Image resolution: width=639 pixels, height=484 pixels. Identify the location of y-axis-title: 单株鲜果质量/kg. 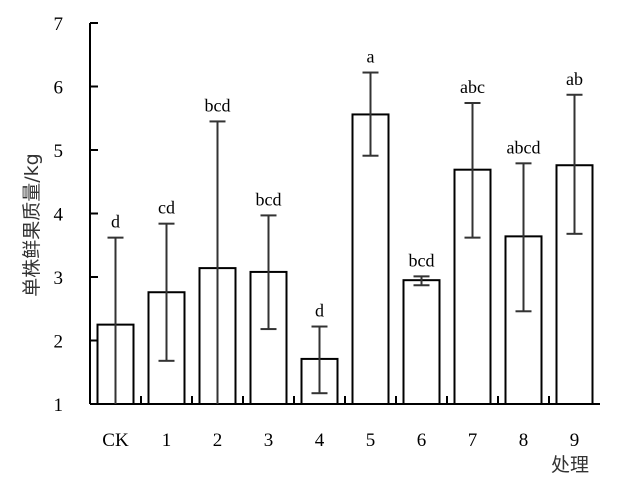
(32, 224).